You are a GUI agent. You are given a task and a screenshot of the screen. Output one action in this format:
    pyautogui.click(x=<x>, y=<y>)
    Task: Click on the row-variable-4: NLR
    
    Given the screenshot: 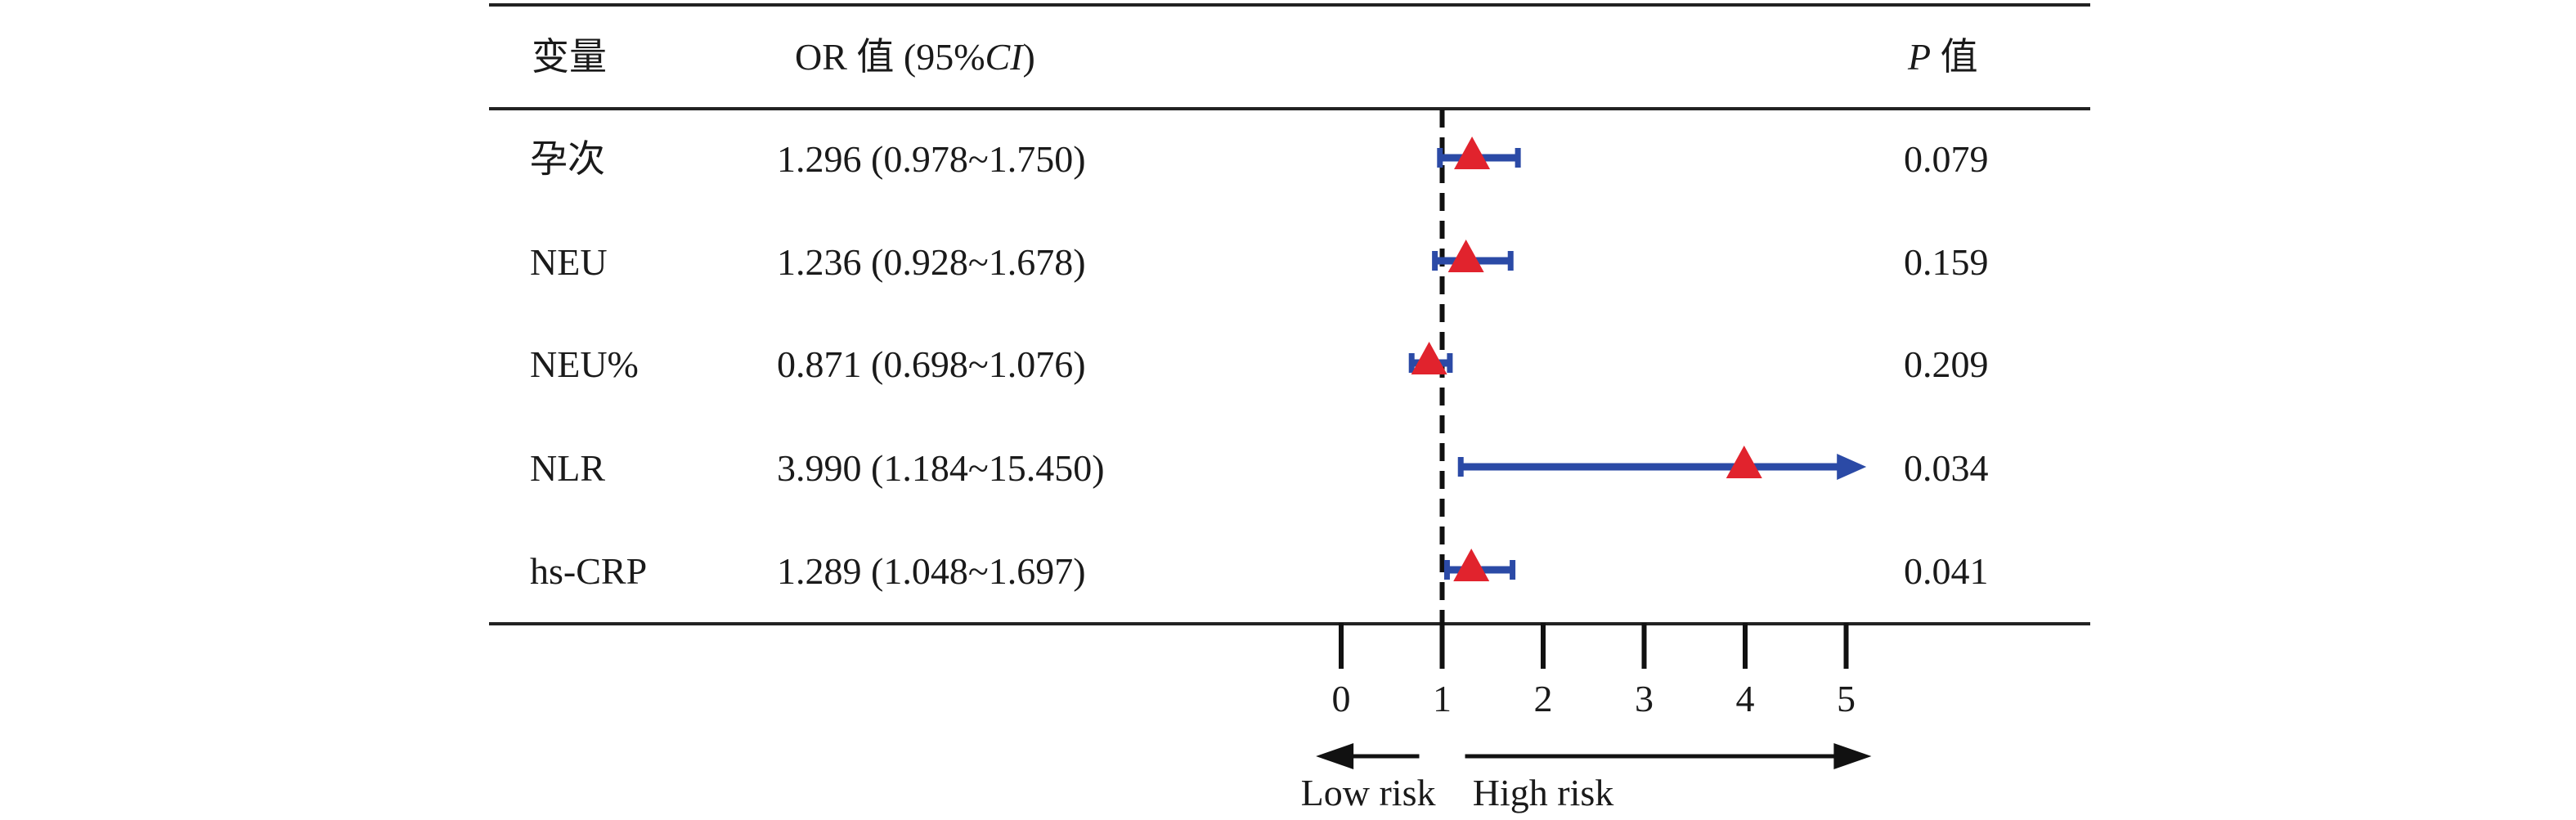 What is the action you would take?
    pyautogui.click(x=568, y=468)
    